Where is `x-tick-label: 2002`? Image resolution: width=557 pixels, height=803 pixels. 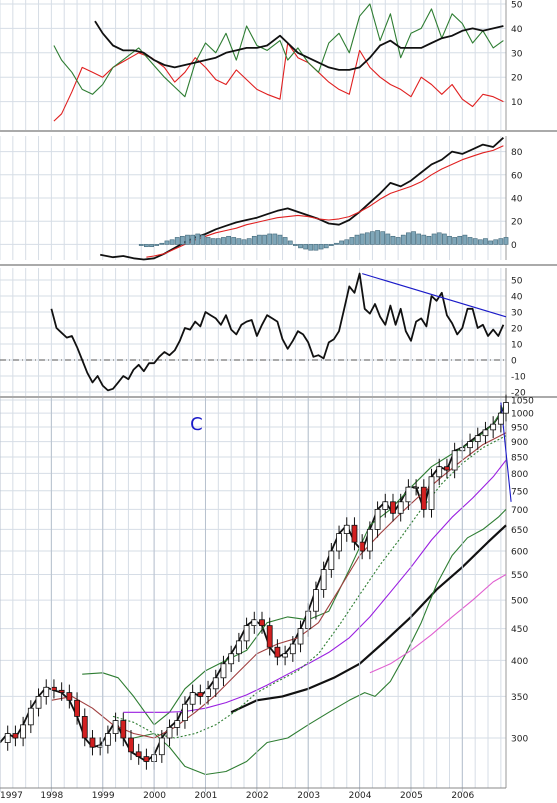 x-tick-label: 2002 is located at coordinates (257, 796).